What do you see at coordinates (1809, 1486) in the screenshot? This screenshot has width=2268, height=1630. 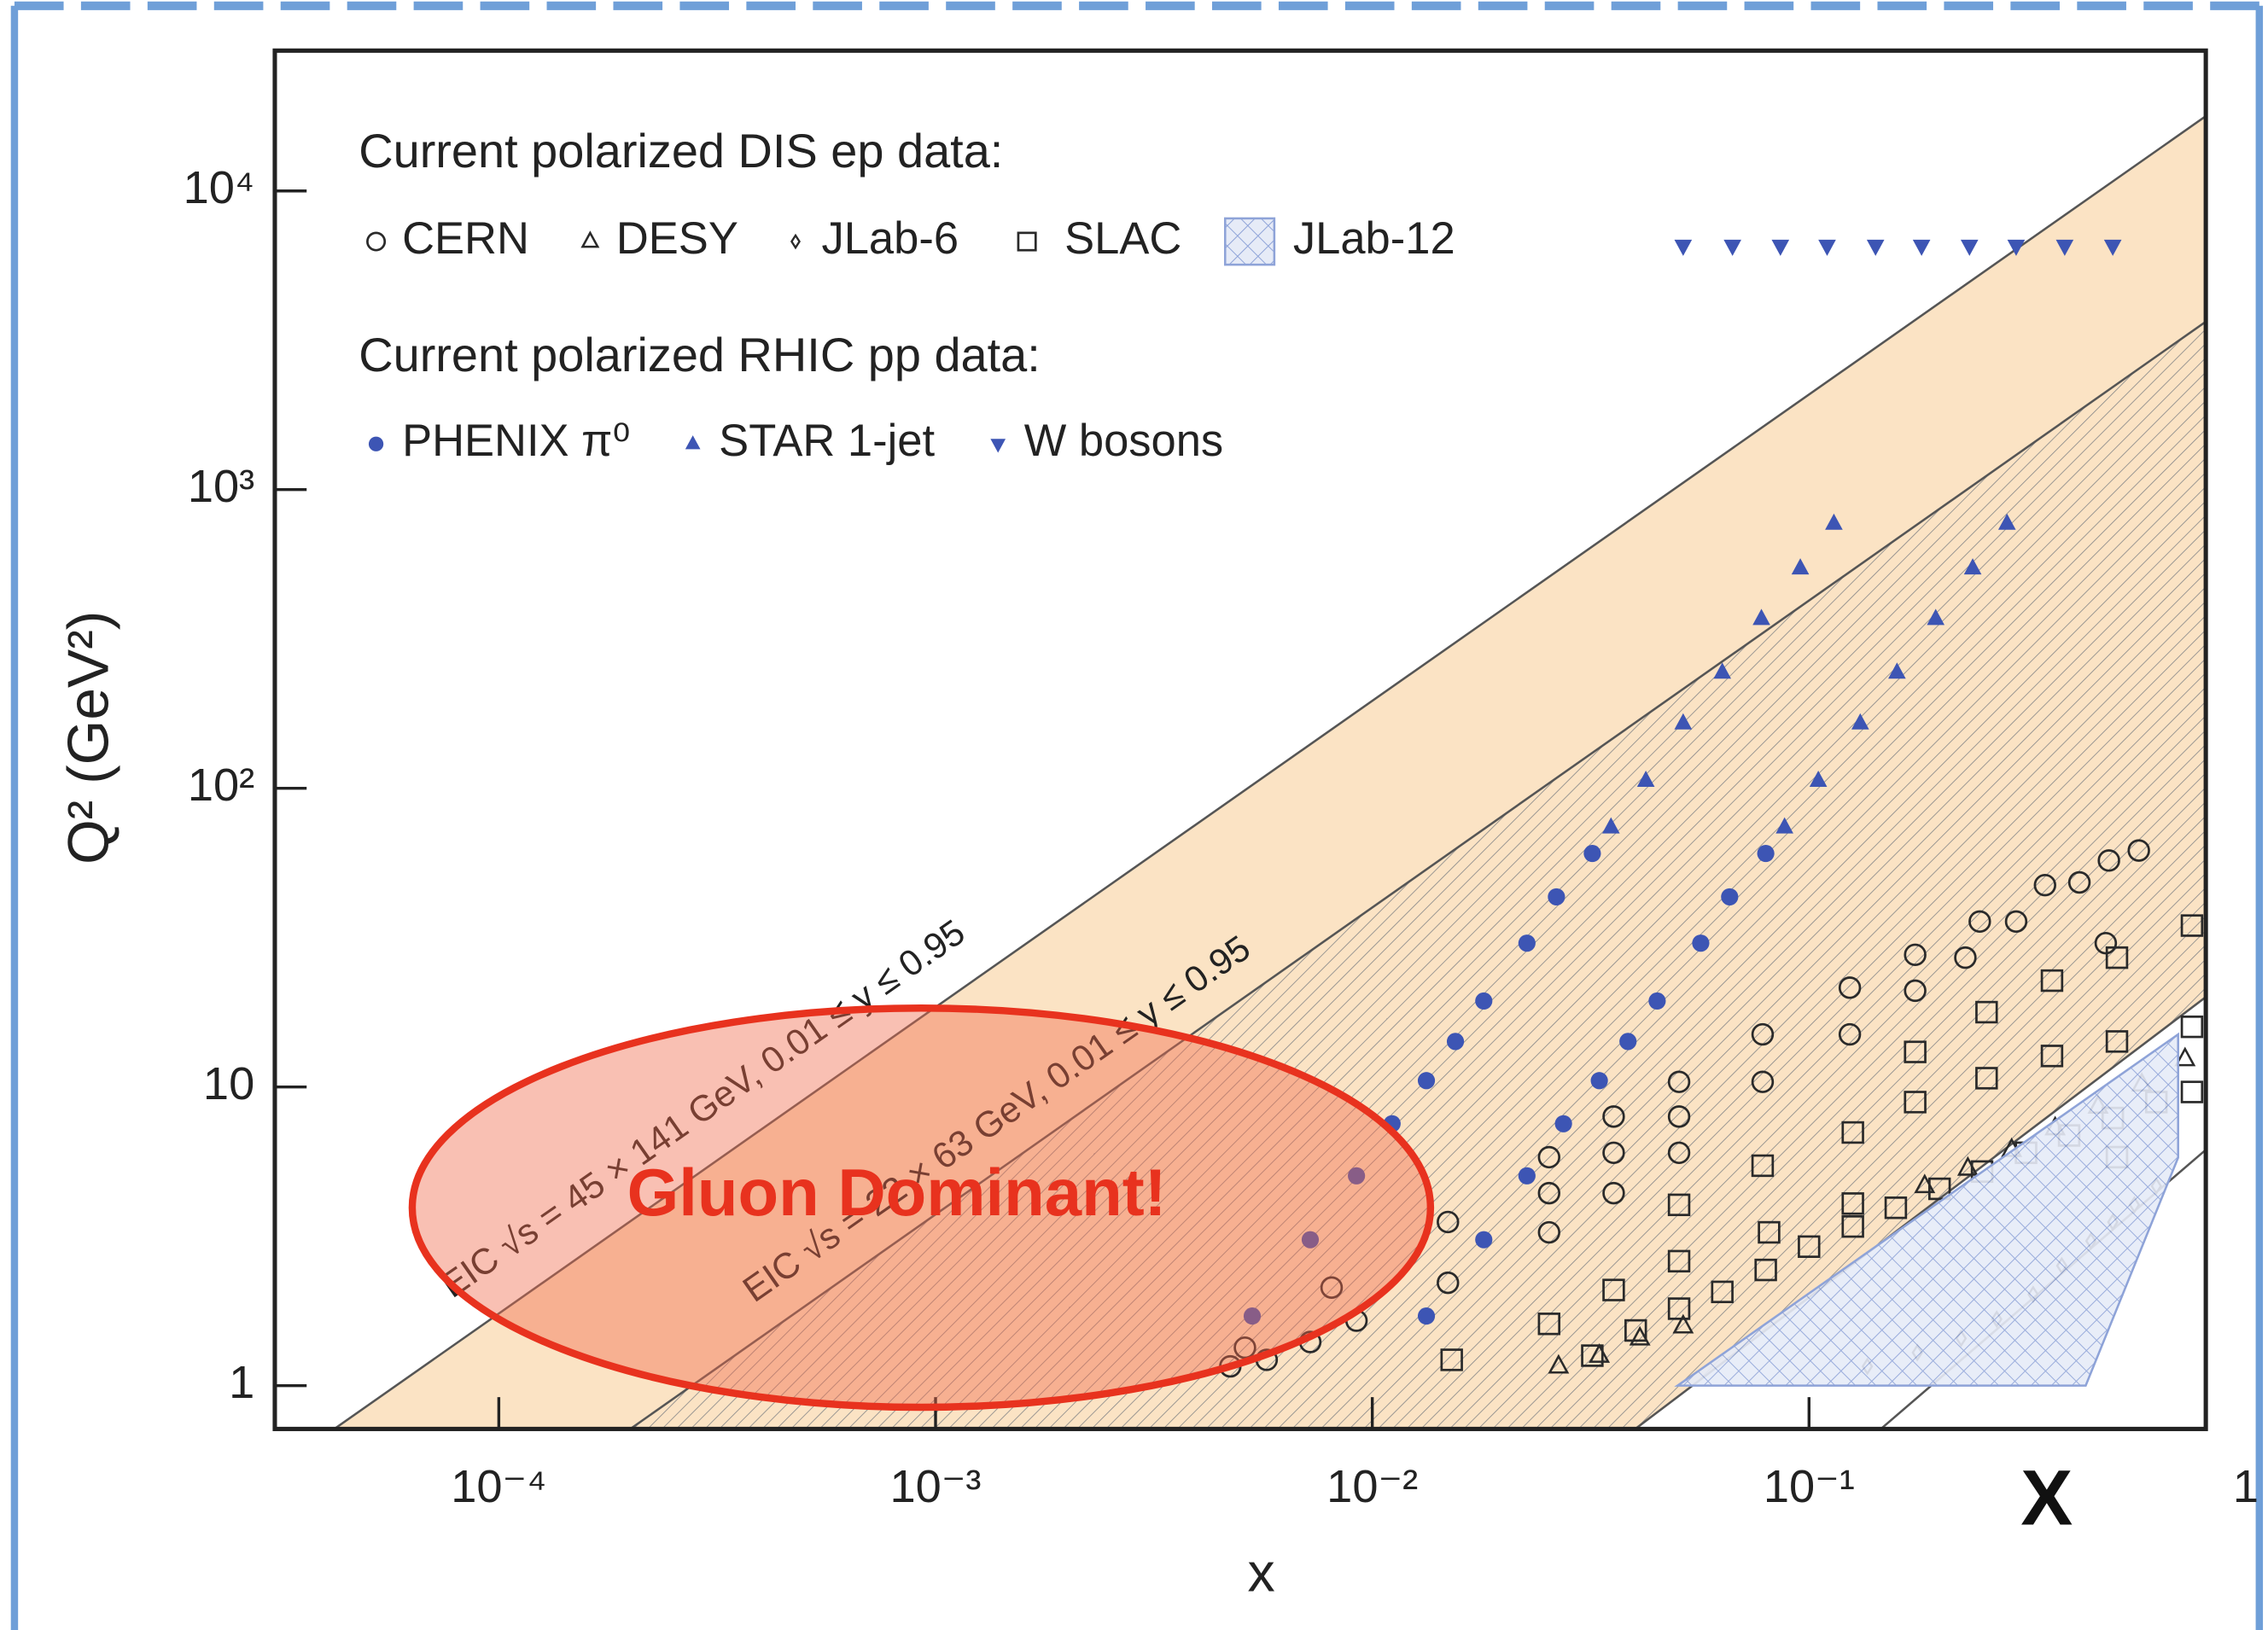 I see `x-tick-label: 10⁻¹` at bounding box center [1809, 1486].